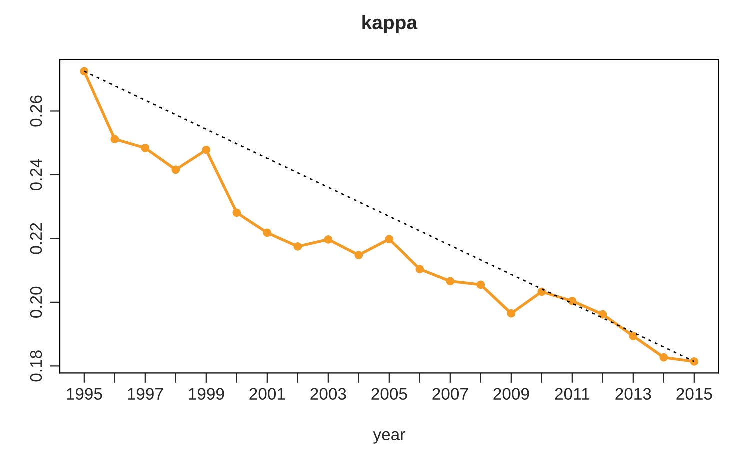 The width and height of the screenshot is (732, 454). I want to click on x-tick-label: 2009, so click(512, 394).